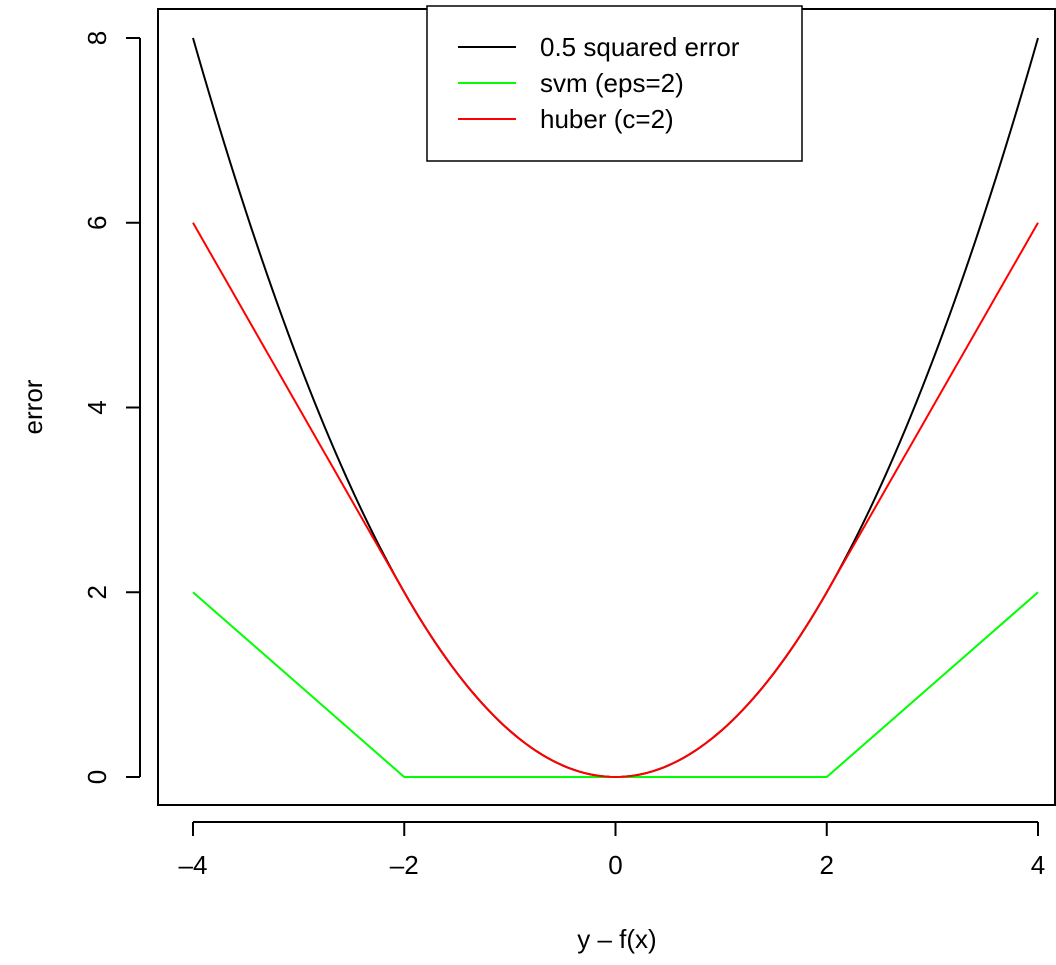 Image resolution: width=1056 pixels, height=965 pixels. Describe the element at coordinates (97, 407) in the screenshot. I see `y-tick-label: 4` at that location.